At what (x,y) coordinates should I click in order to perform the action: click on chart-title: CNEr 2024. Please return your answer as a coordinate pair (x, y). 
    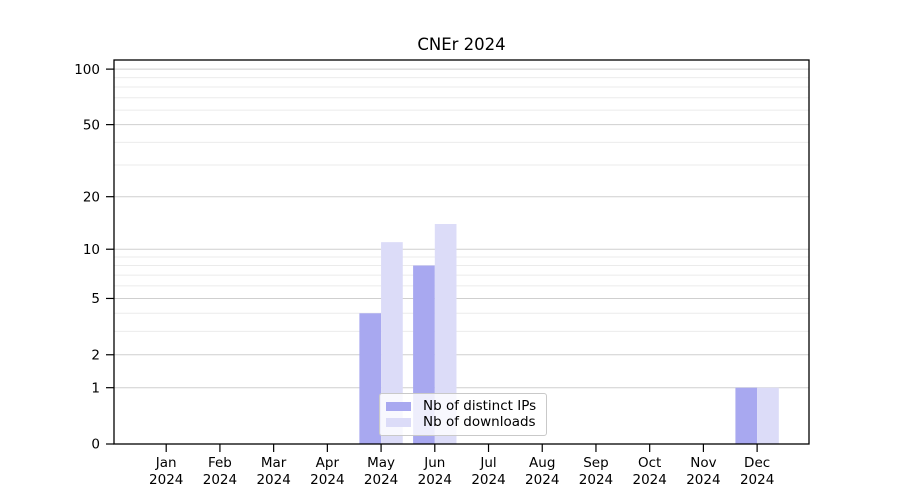
    Looking at the image, I should click on (461, 44).